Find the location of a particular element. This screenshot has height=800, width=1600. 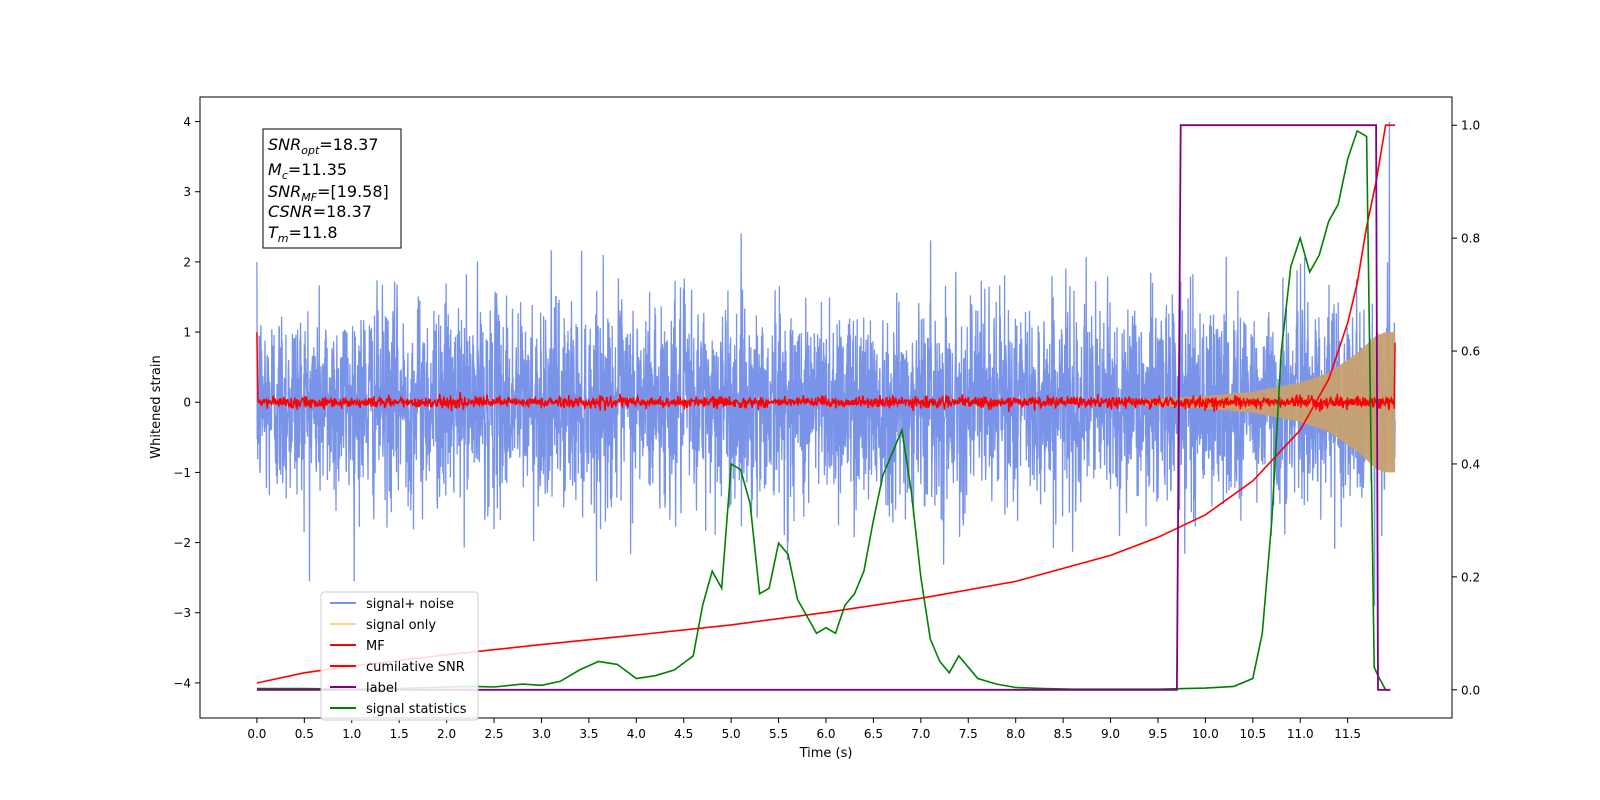

x-tick-label: 7.0 is located at coordinates (920, 734).